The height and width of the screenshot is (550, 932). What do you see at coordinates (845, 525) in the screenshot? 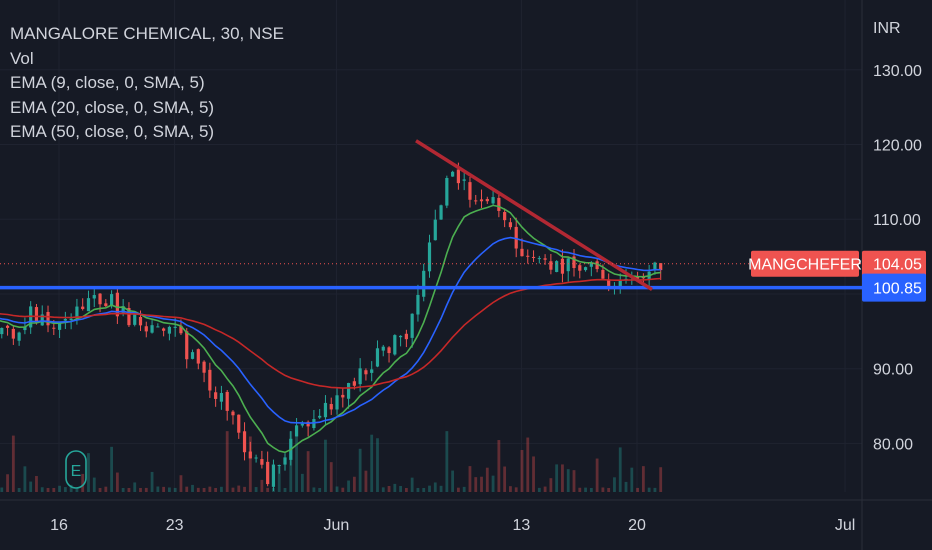
I see `time-tick-label: Jul` at bounding box center [845, 525].